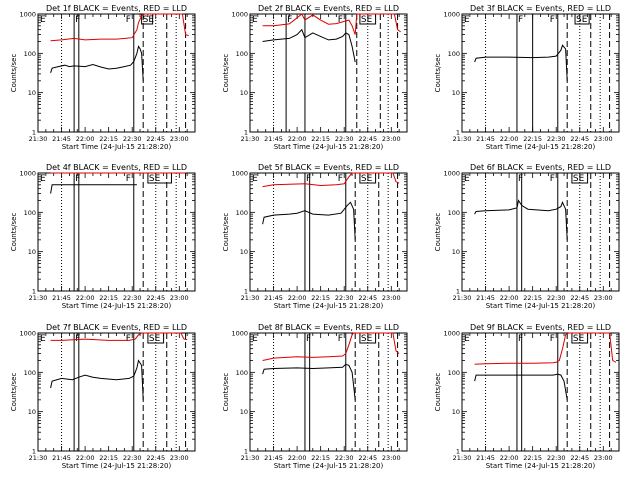 The image size is (640, 480). I want to click on lld-series-line, so click(545, 348).